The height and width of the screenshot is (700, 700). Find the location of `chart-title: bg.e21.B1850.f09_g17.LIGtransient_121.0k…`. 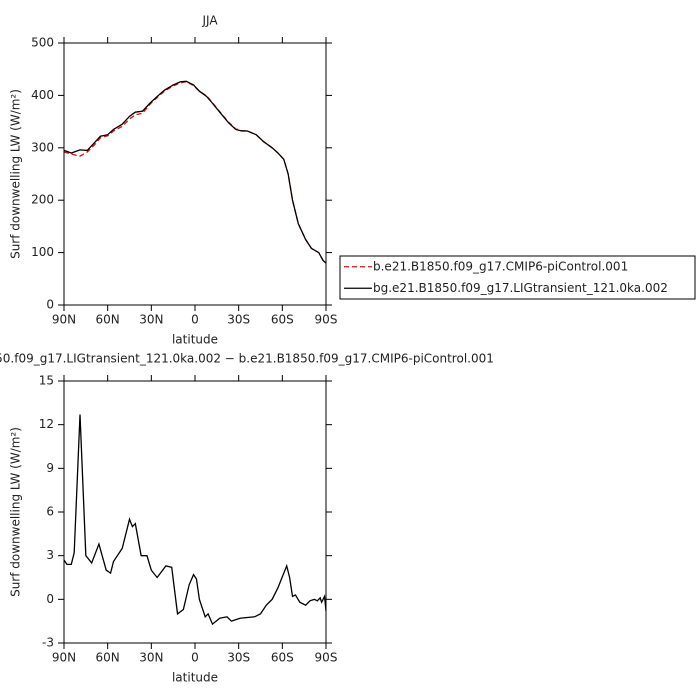

chart-title: bg.e21.B1850.f09_g17.LIGtransient_121.0k… is located at coordinates (247, 359).